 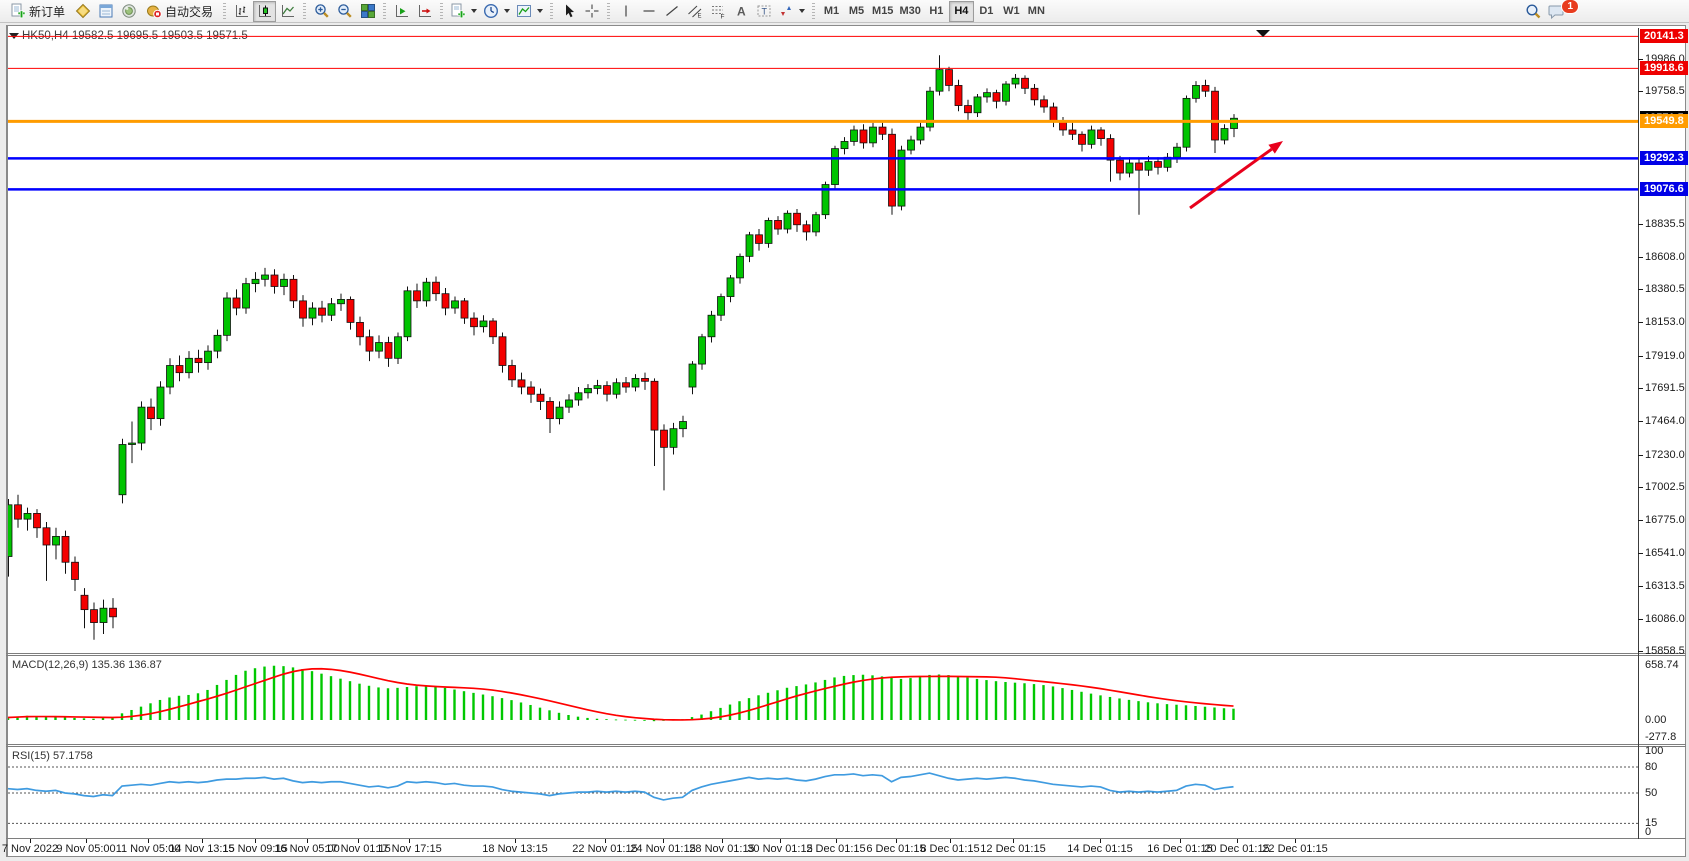 What do you see at coordinates (671, 11) in the screenshot?
I see `trendline-button` at bounding box center [671, 11].